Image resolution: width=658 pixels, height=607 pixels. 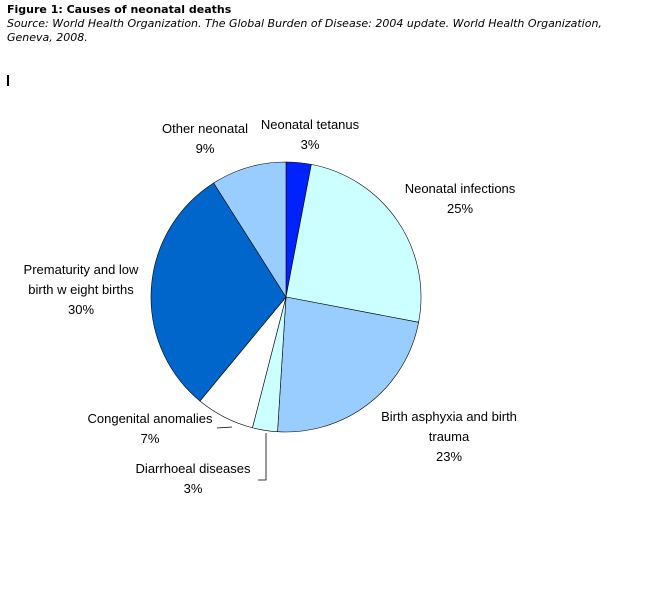 What do you see at coordinates (449, 416) in the screenshot?
I see `slice-category-label: Birth asphyxia and birth` at bounding box center [449, 416].